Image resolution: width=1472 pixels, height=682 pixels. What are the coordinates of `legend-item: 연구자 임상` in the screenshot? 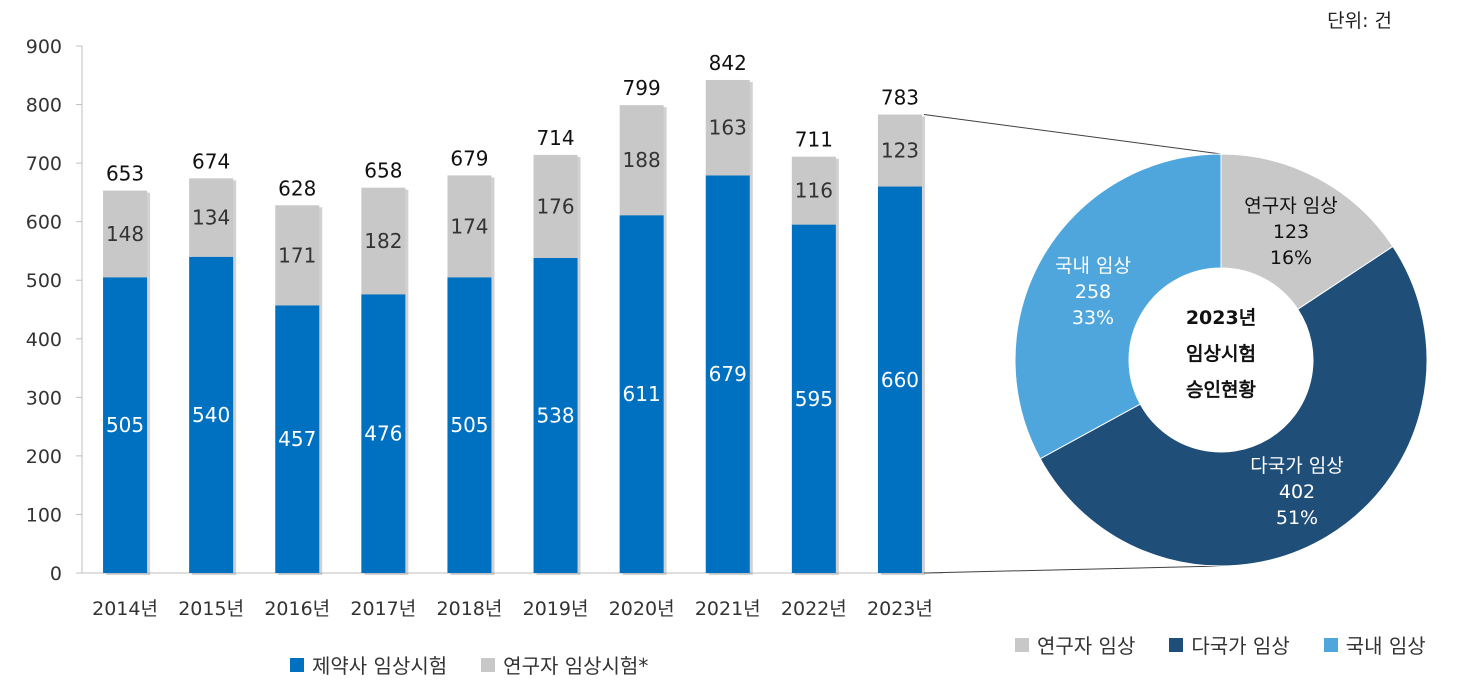 It's located at (1075, 644).